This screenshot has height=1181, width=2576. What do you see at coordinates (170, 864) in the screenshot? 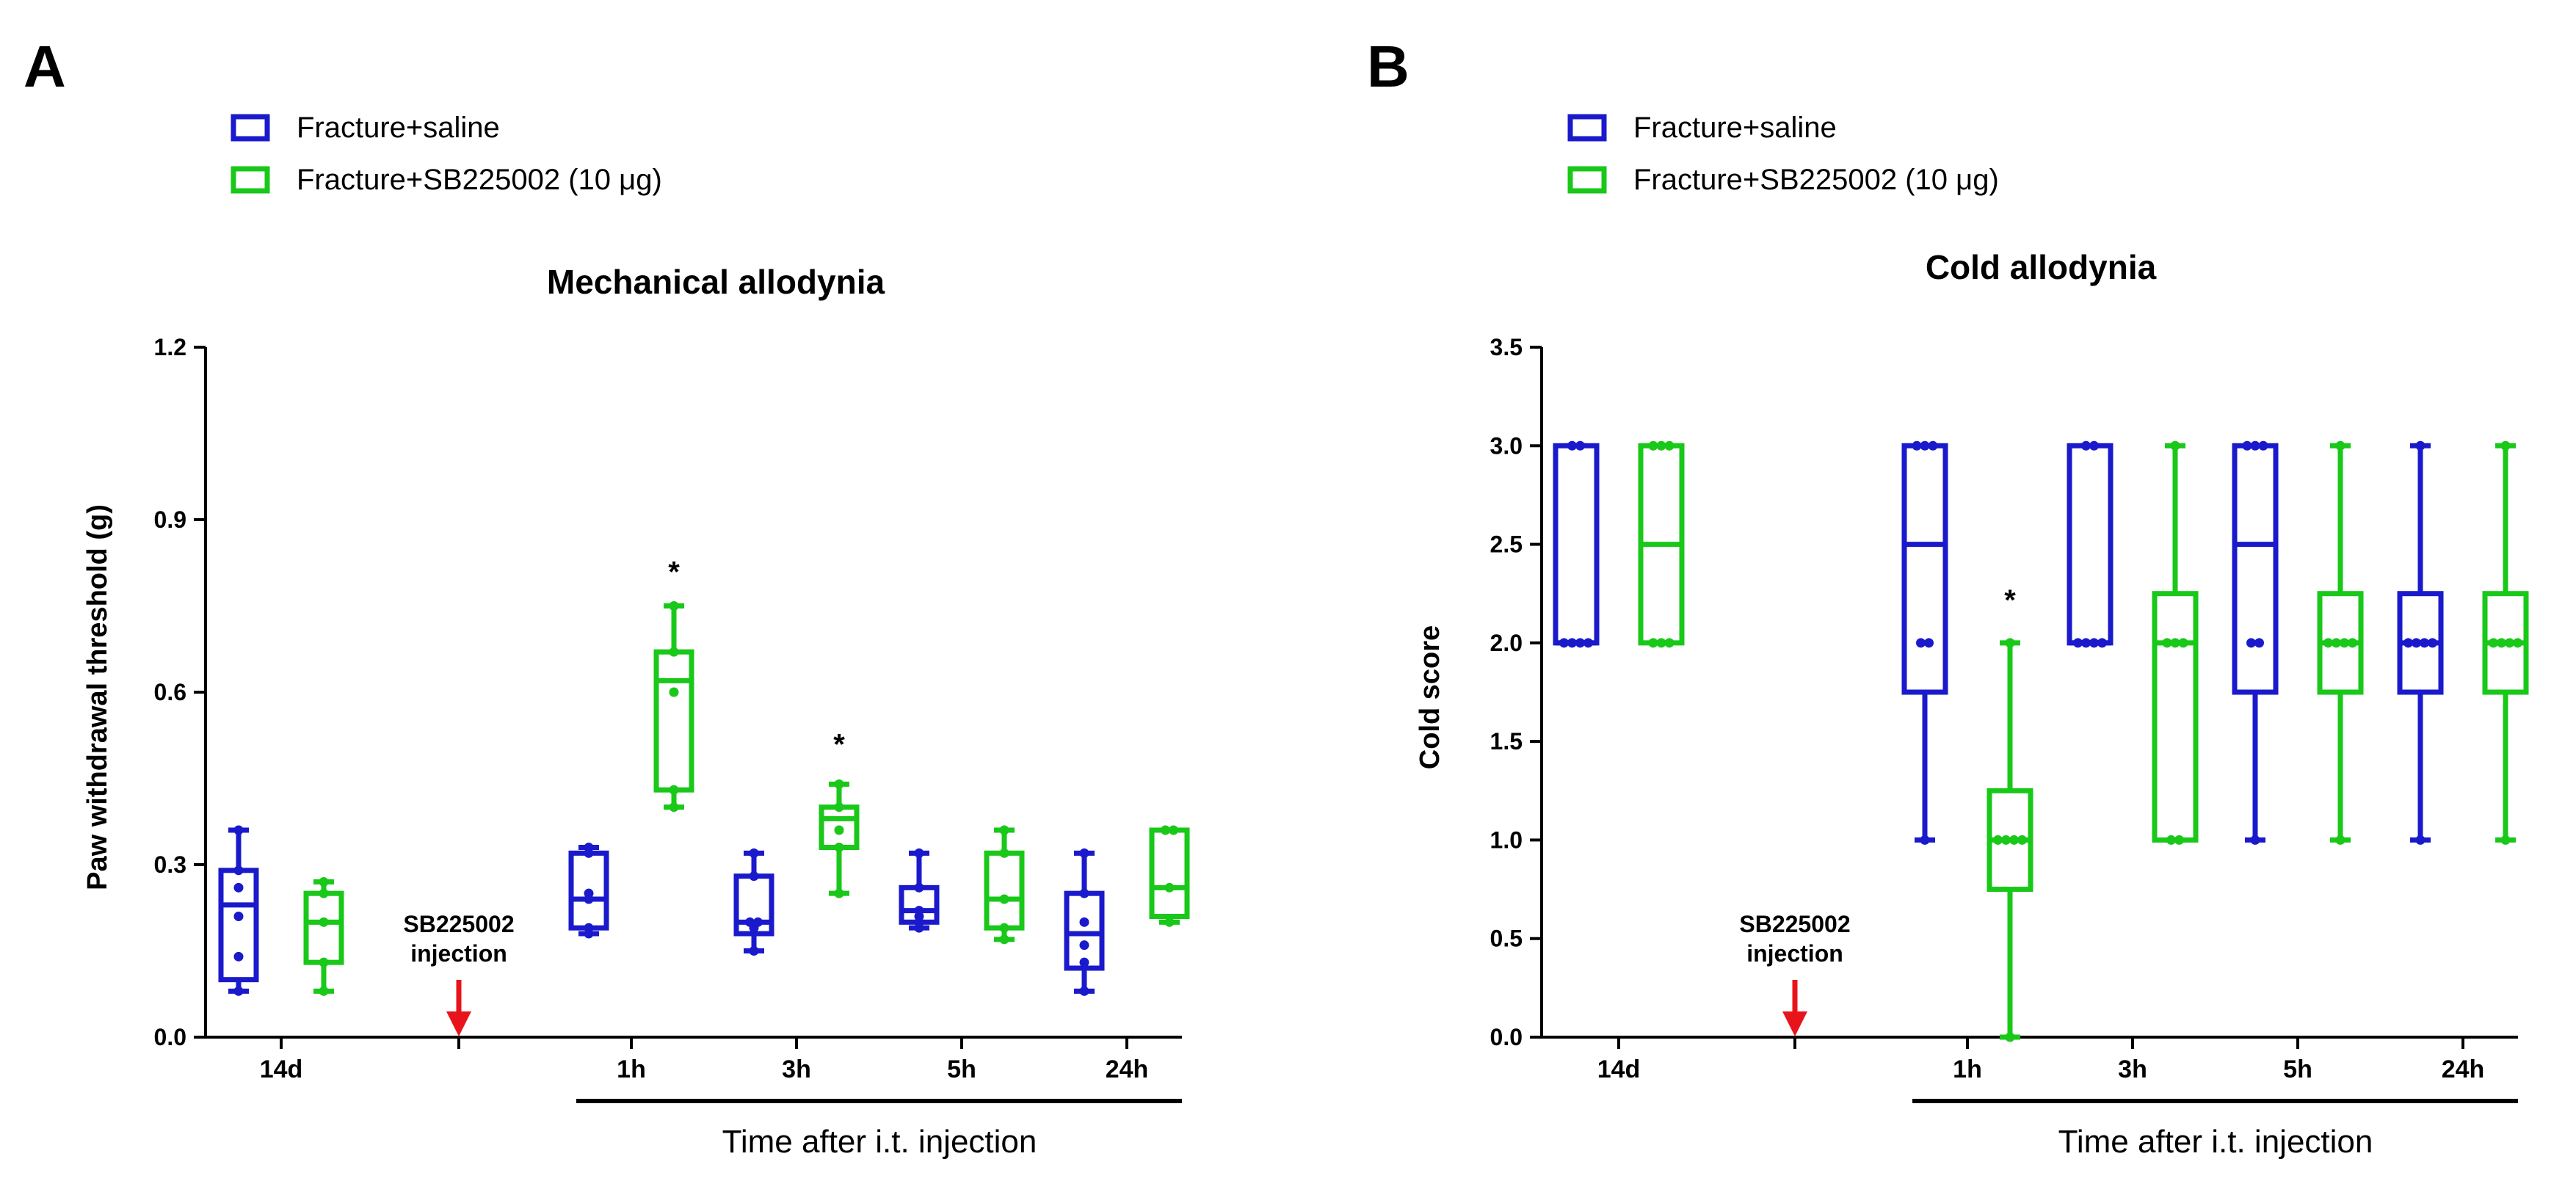
I see `y-tick-label: 0.3` at bounding box center [170, 864].